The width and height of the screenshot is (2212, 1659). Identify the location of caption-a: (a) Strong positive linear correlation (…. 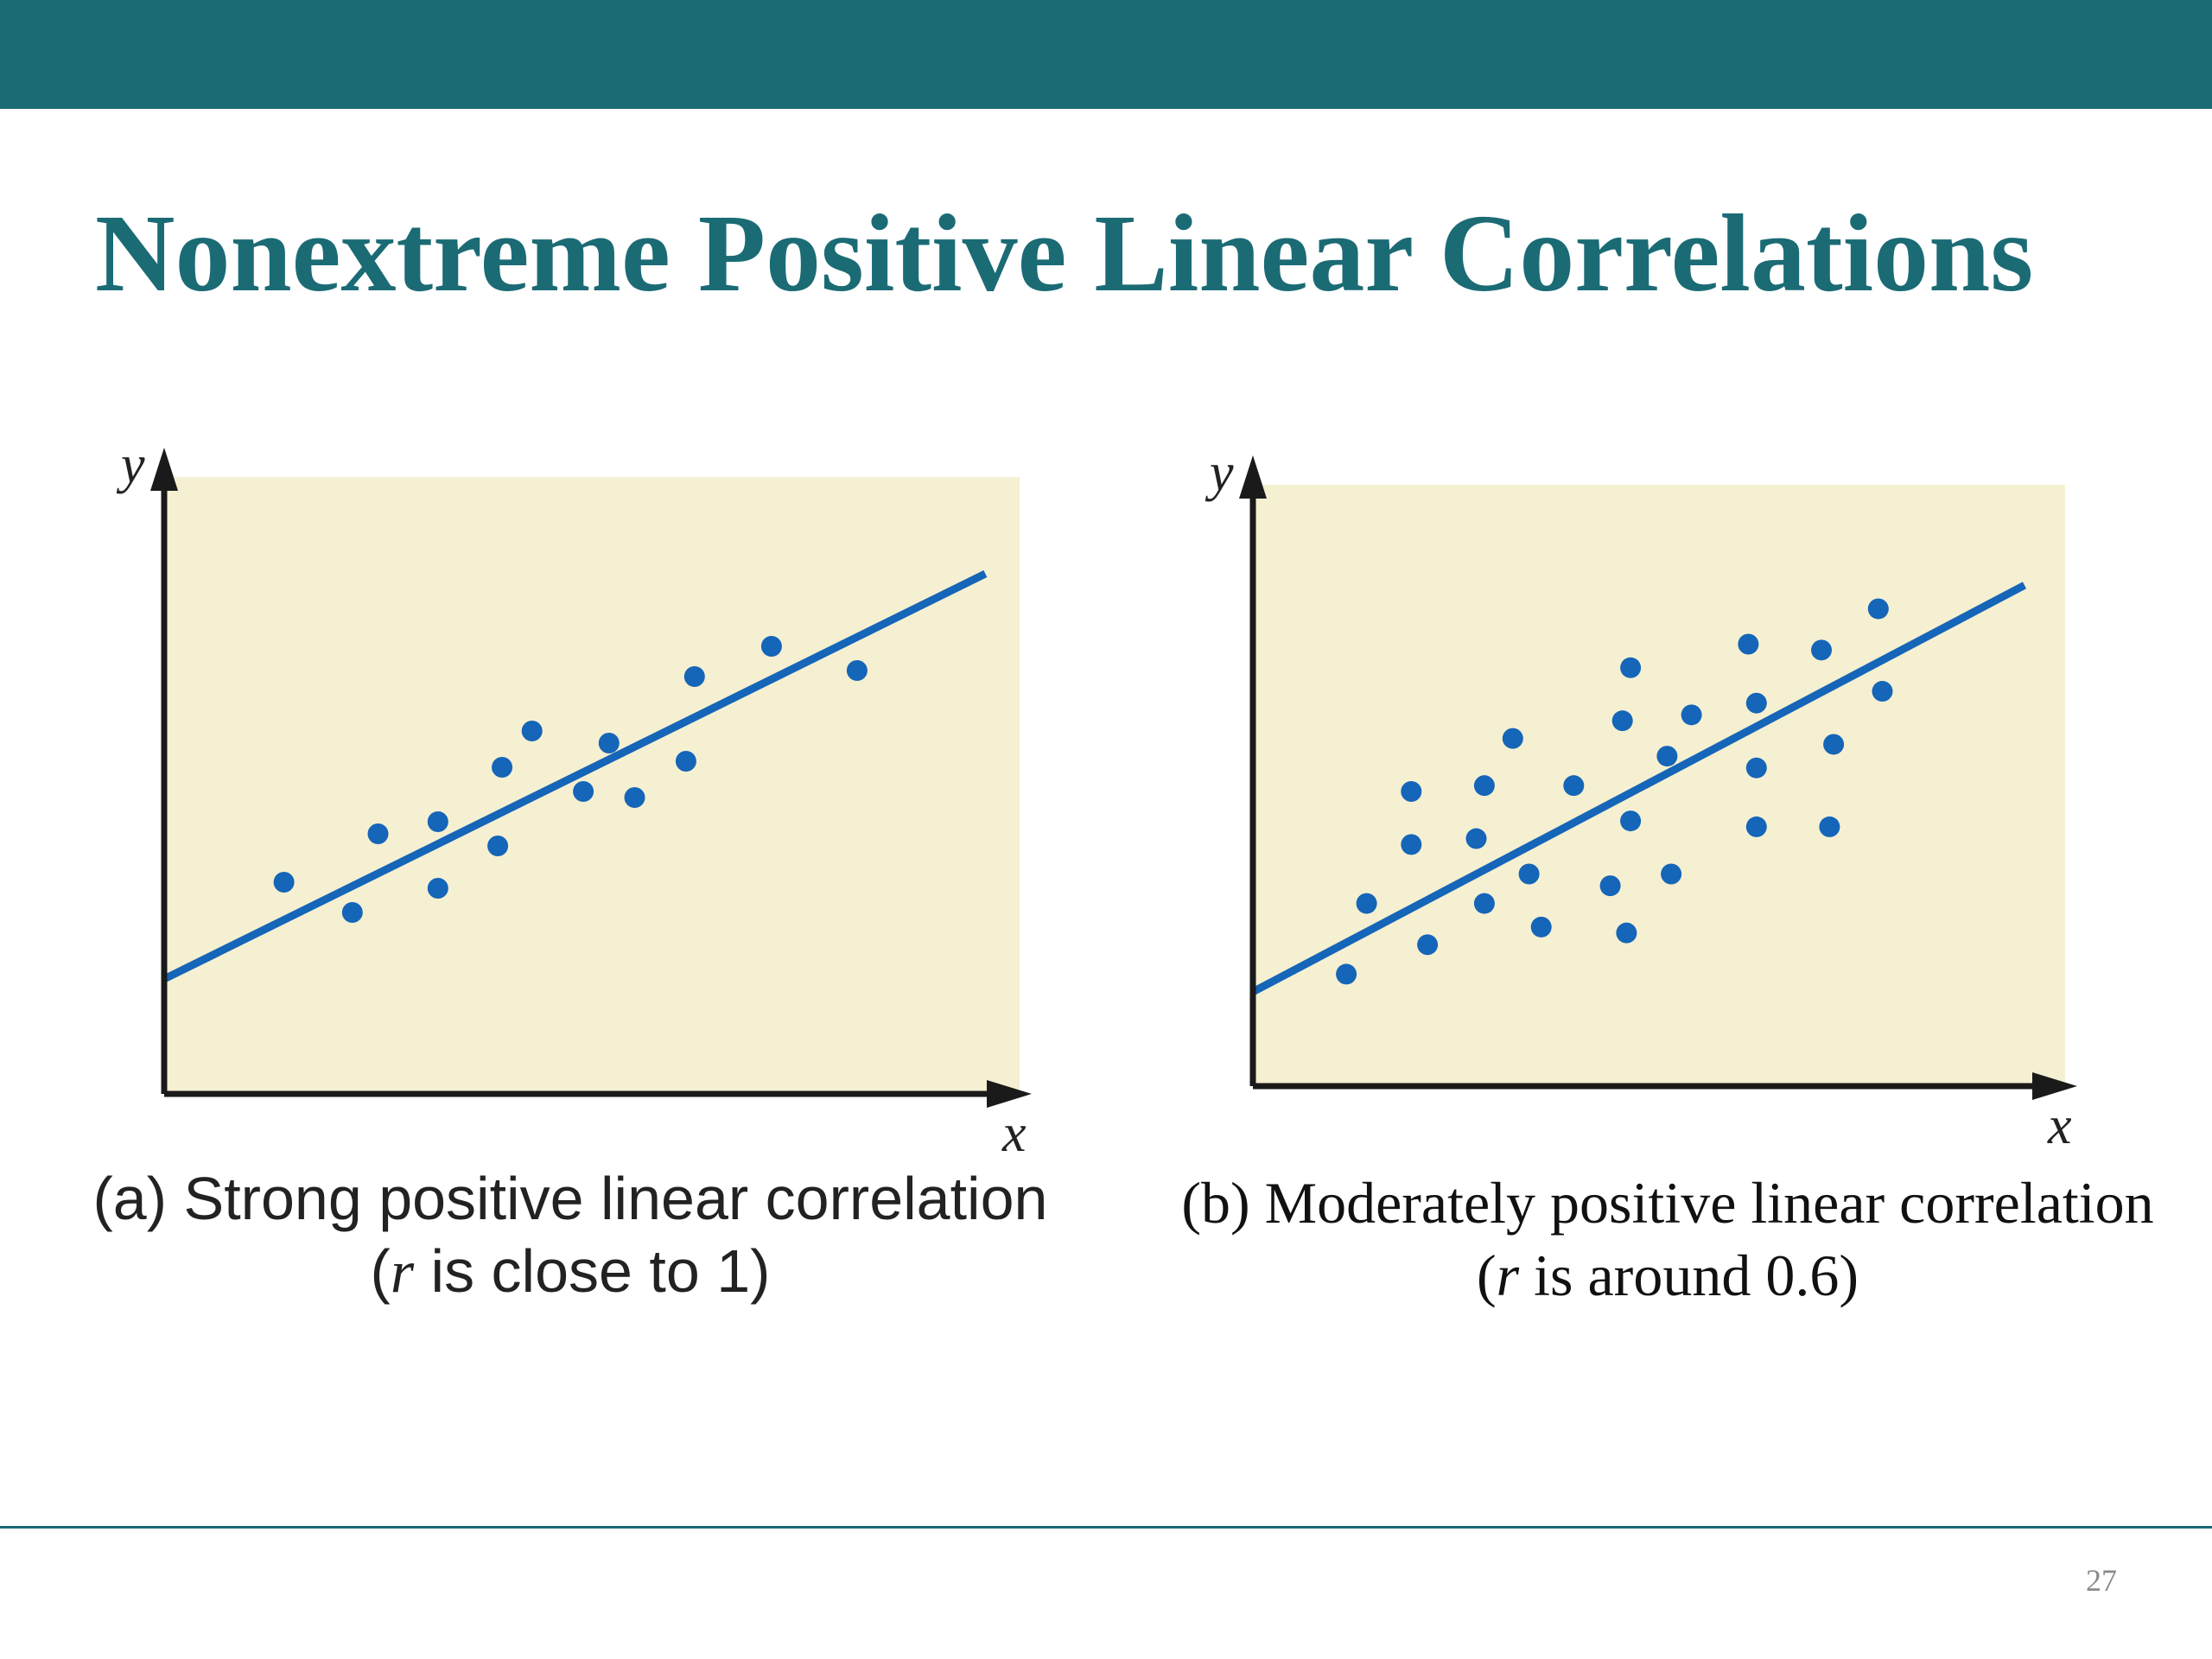
(570, 1235).